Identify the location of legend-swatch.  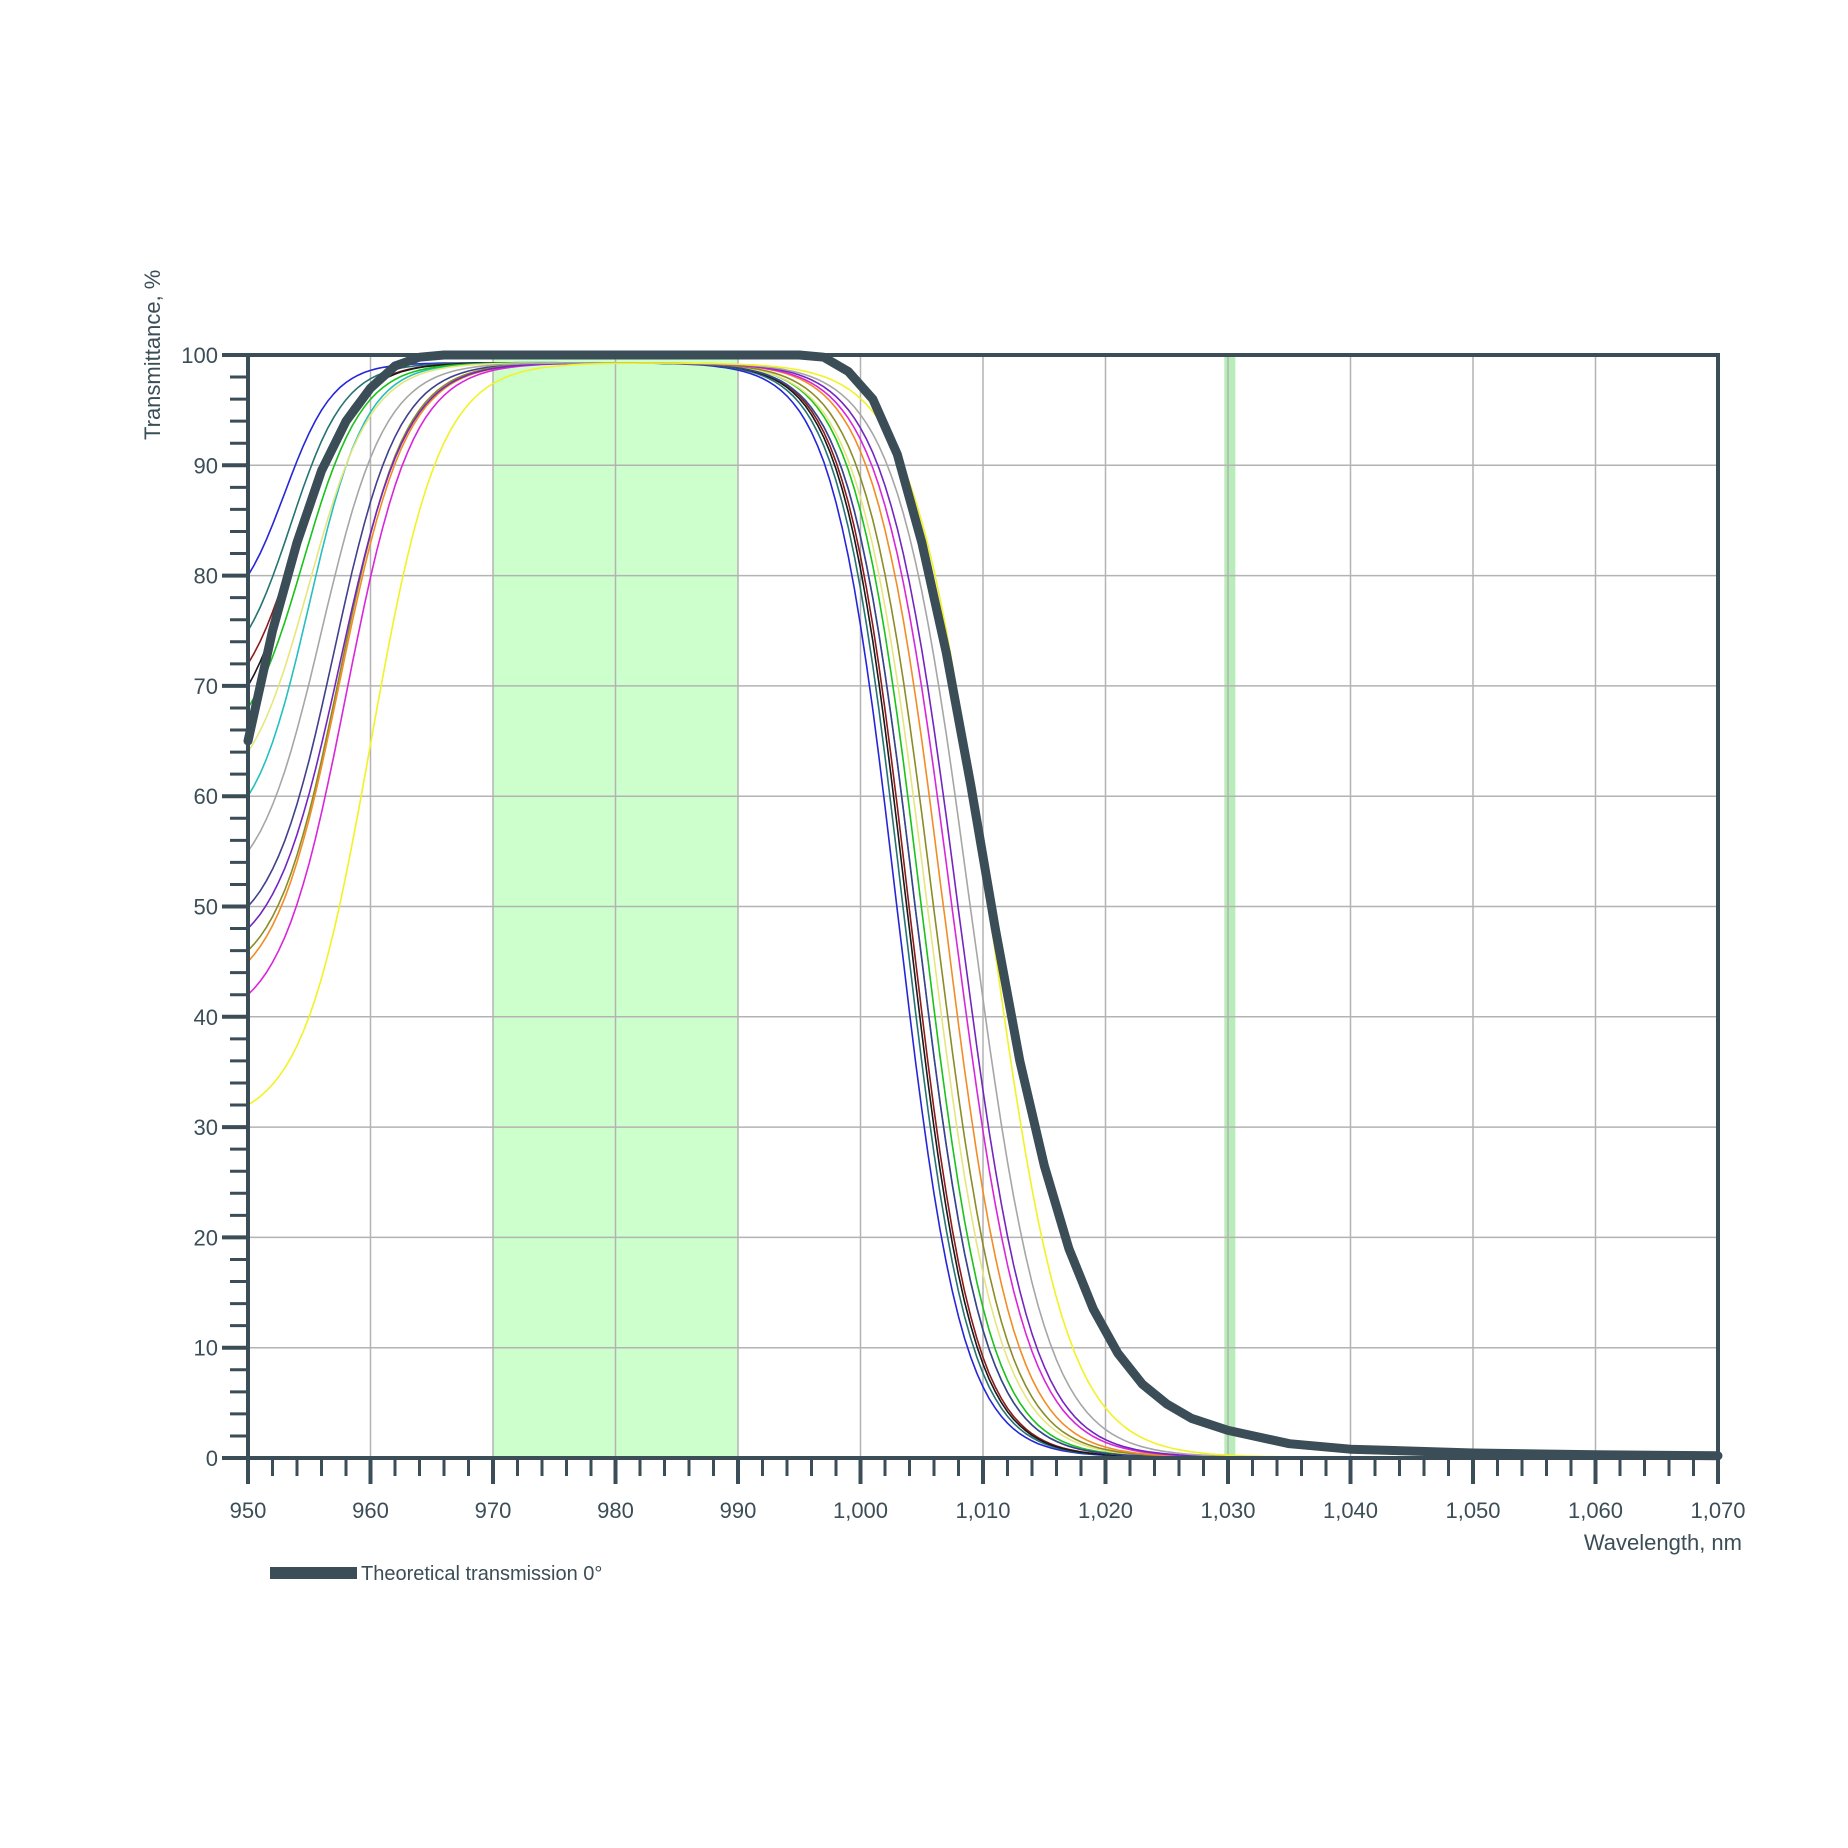
(313, 1573).